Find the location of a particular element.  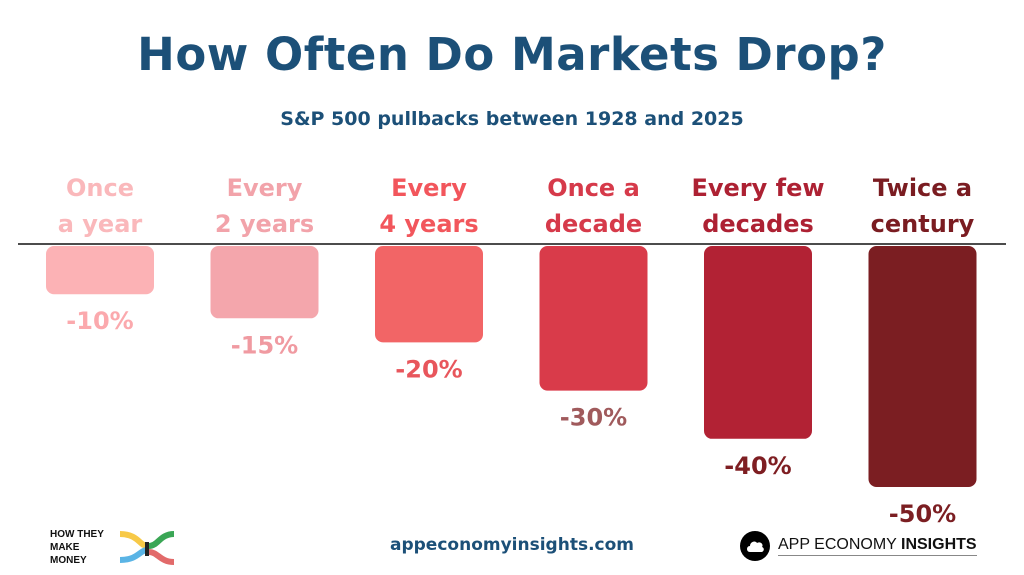

value-label-3: -20% is located at coordinates (428, 369).